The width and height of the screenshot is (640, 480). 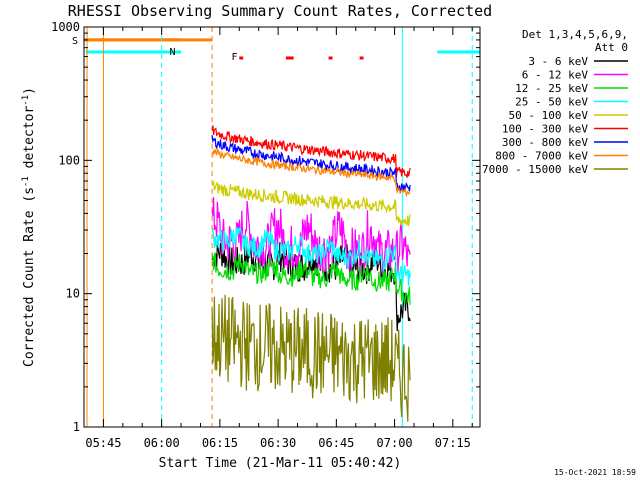 What do you see at coordinates (65, 27) in the screenshot?
I see `y-tick-label: 1000` at bounding box center [65, 27].